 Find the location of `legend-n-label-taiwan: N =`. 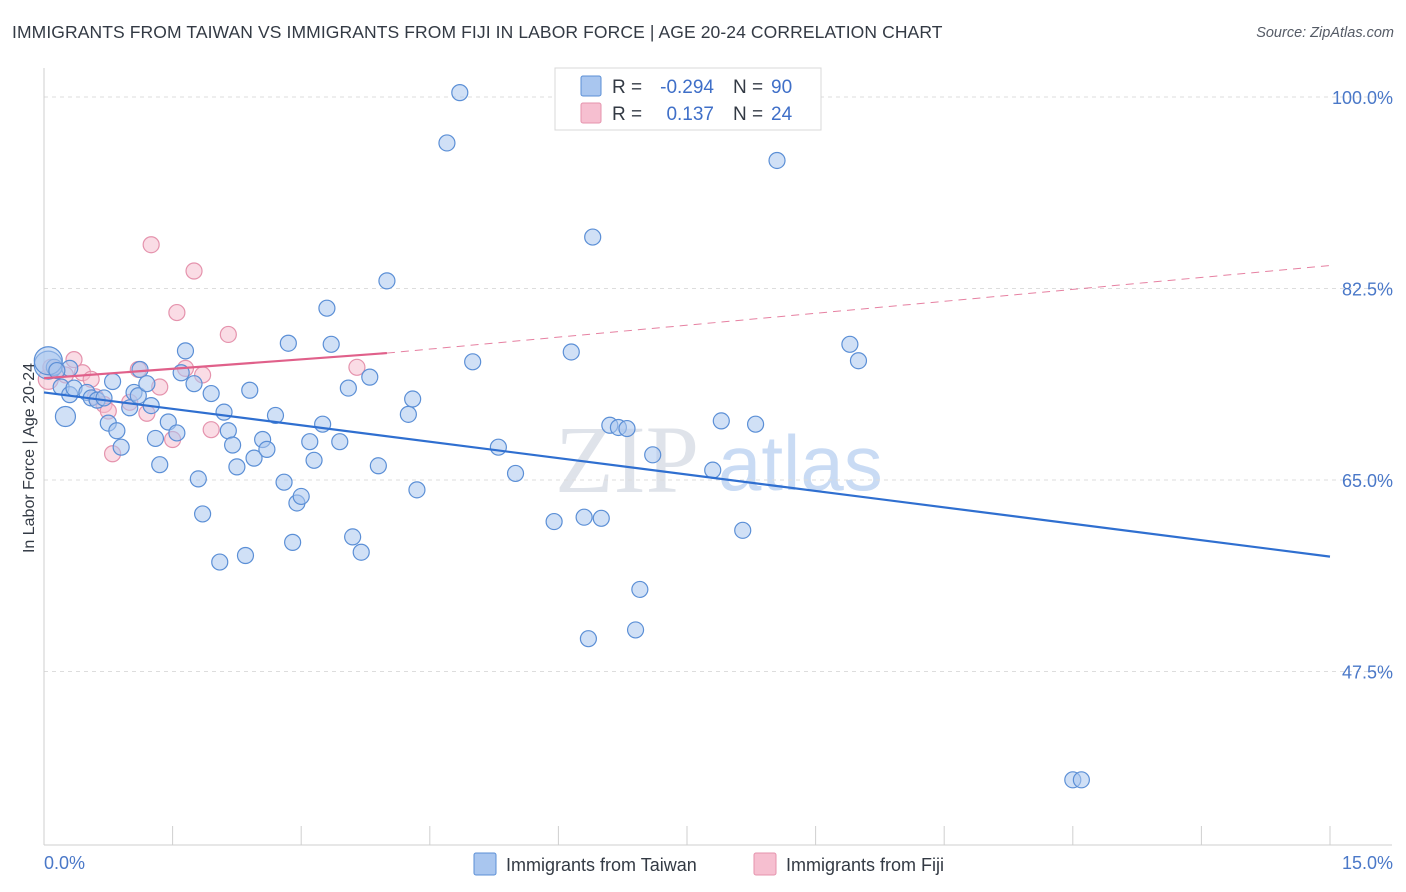

legend-n-label-taiwan: N = is located at coordinates (748, 87).